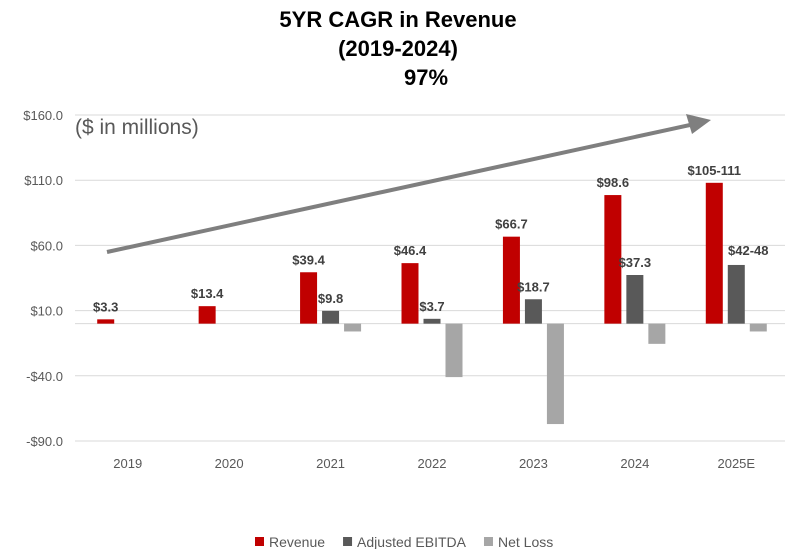  Describe the element at coordinates (207, 293) in the screenshot. I see `data-label: $13.4` at that location.